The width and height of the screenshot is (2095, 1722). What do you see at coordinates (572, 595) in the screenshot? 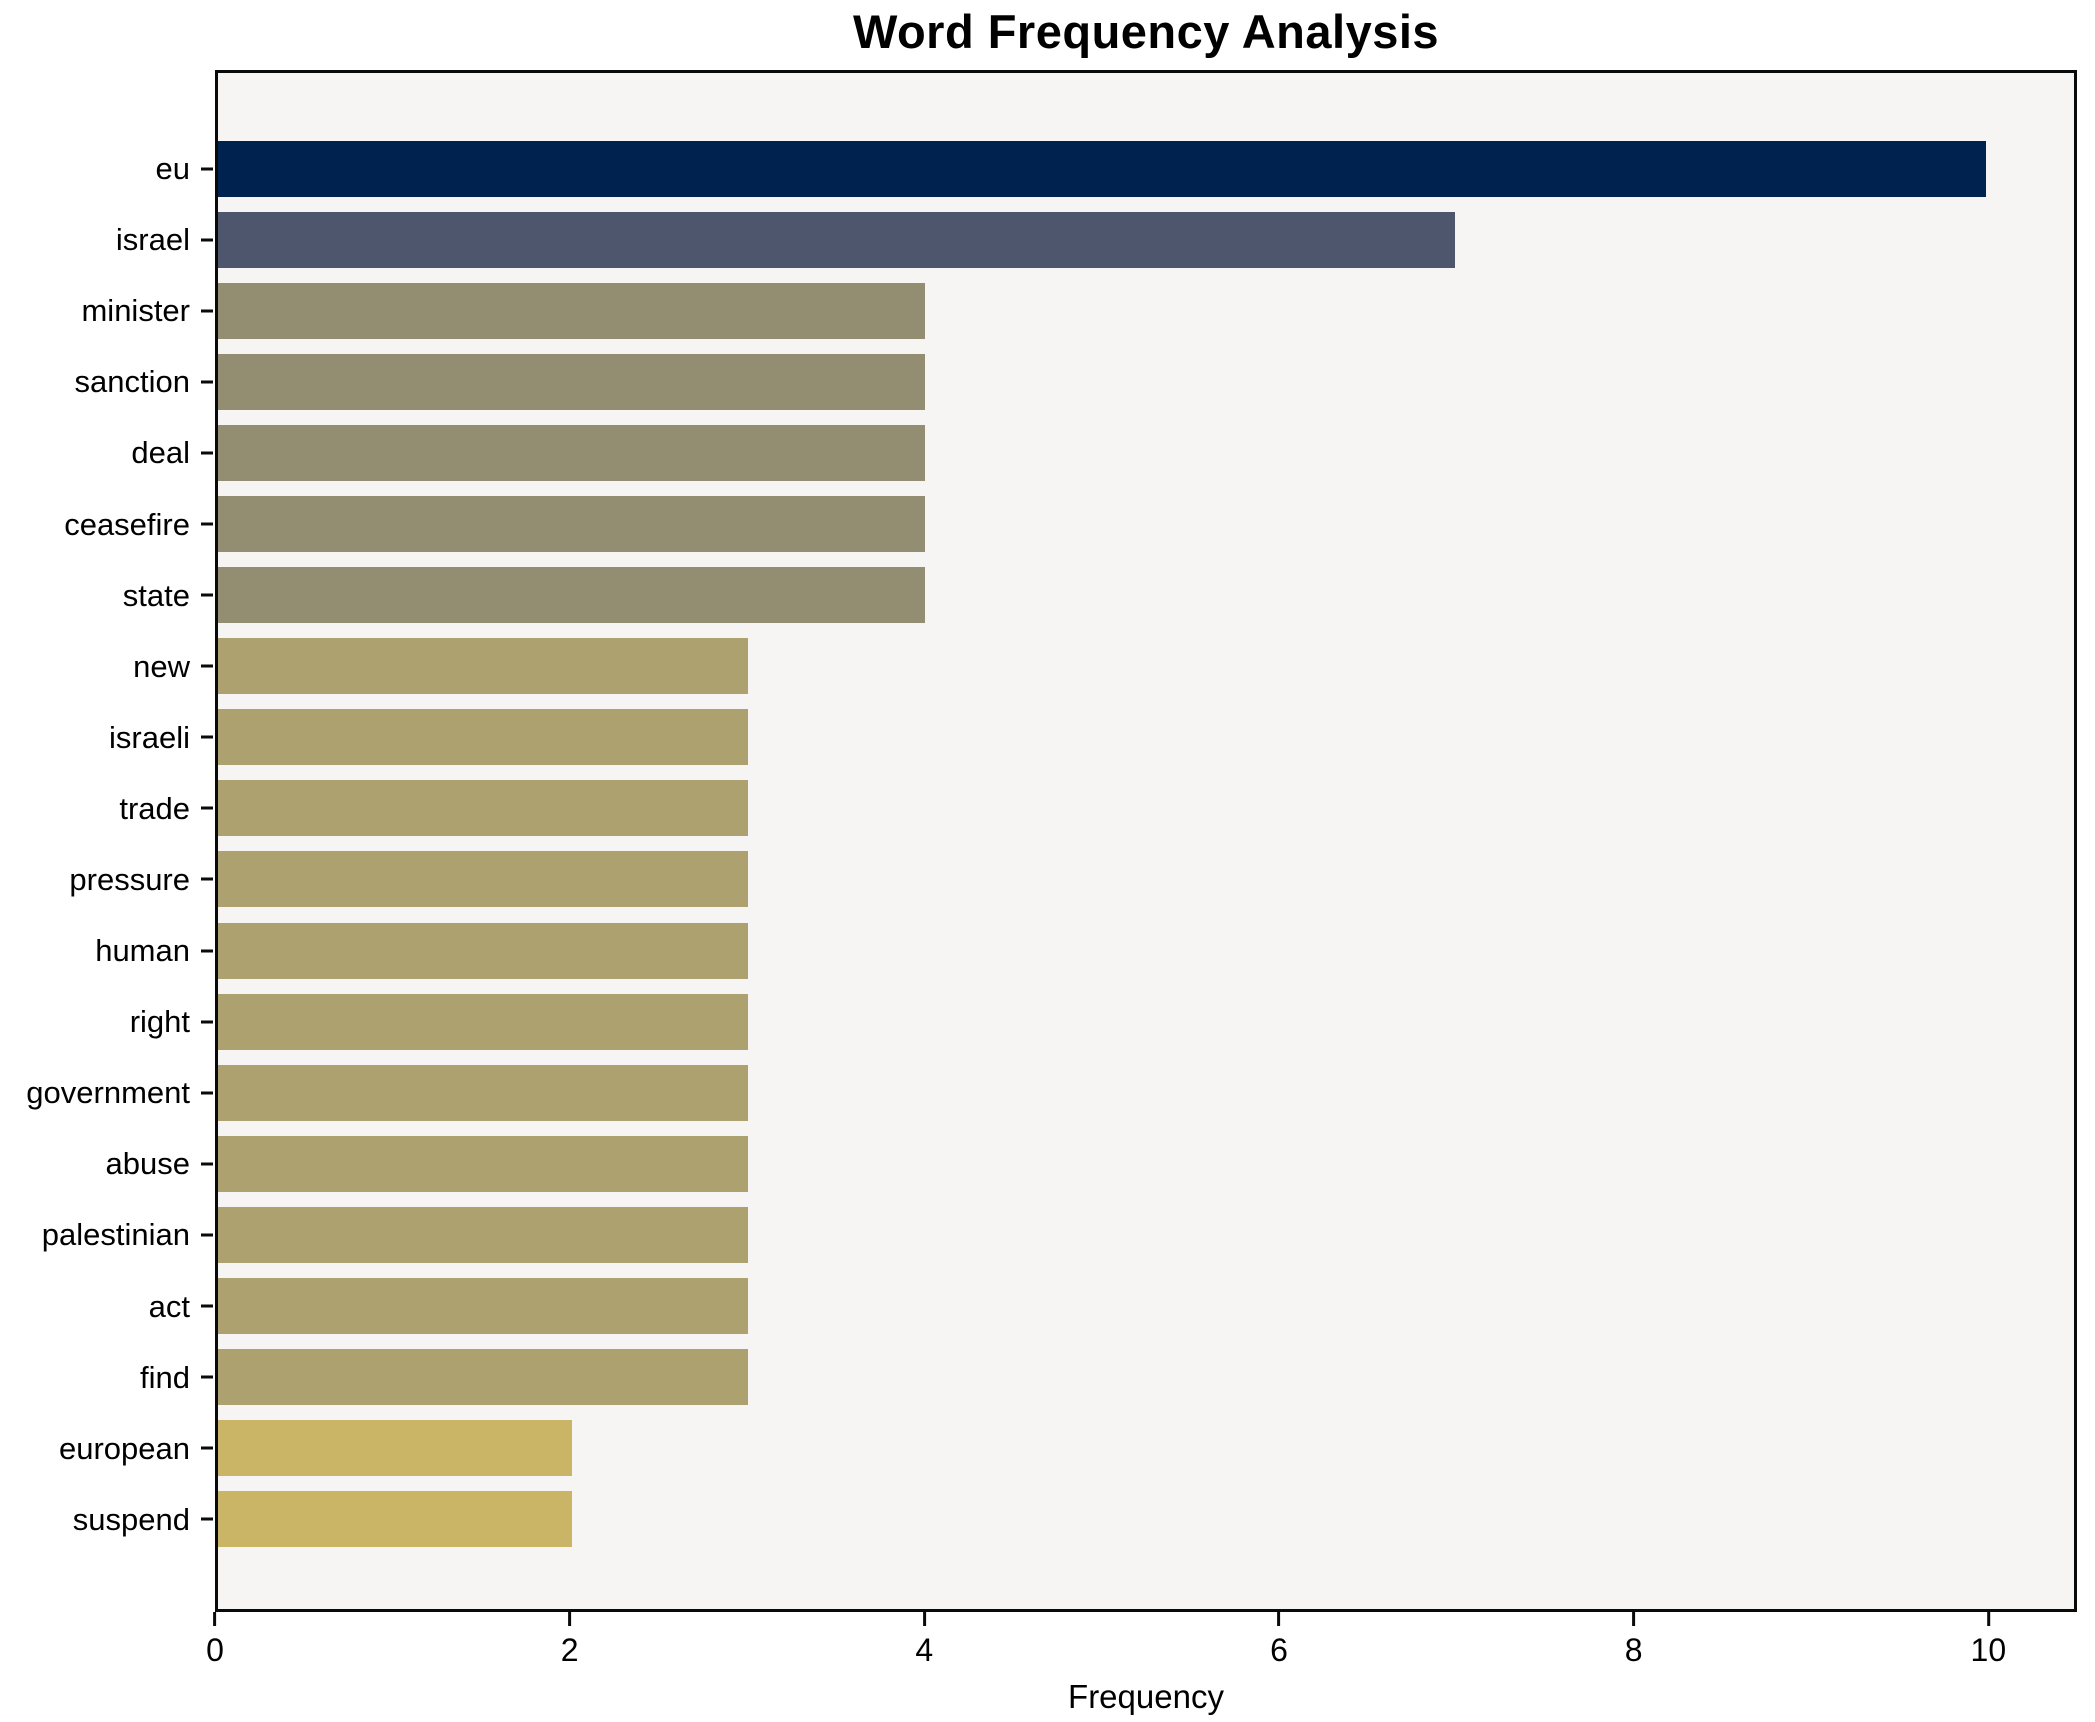
I see `bar-state` at bounding box center [572, 595].